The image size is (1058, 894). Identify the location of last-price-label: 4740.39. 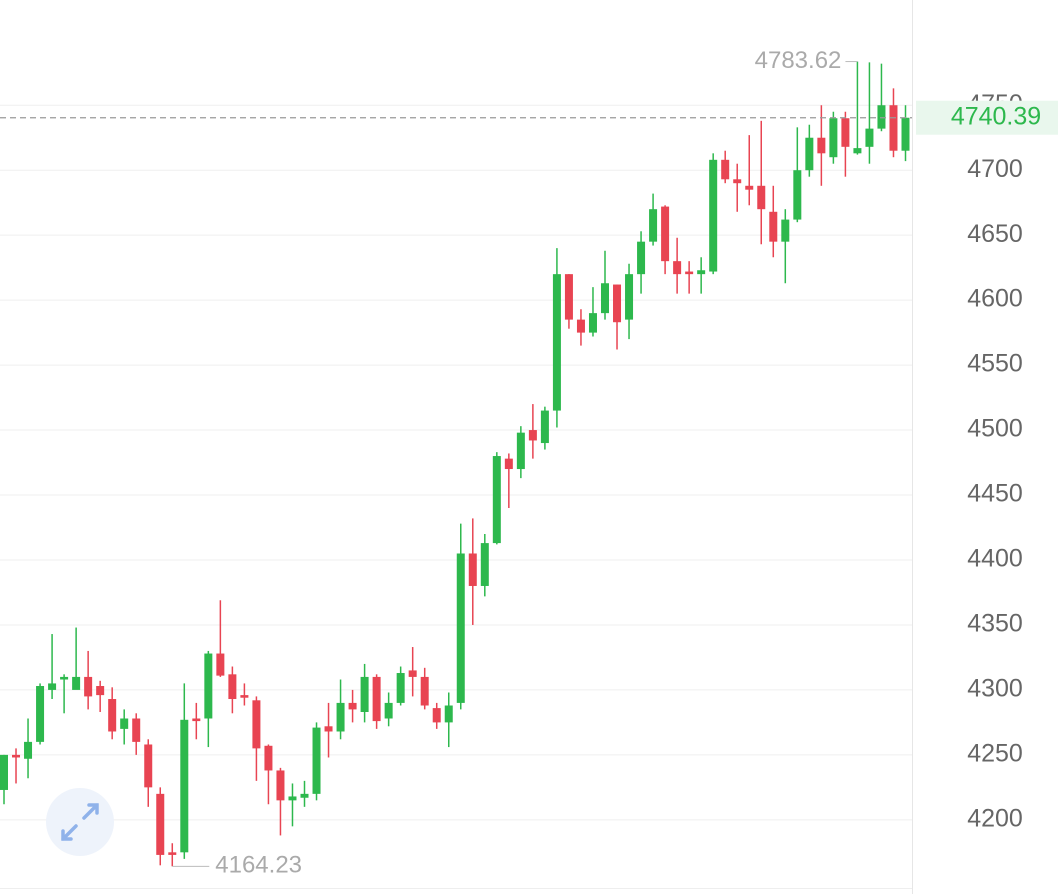
(996, 116).